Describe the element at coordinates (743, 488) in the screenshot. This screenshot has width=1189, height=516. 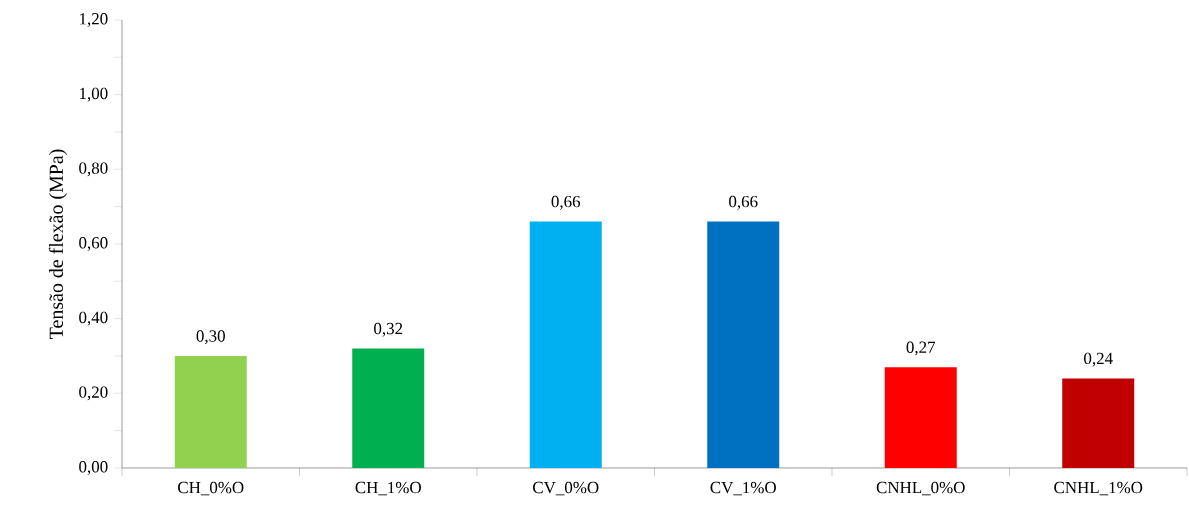
I see `x-tick-label: CV_1%O` at that location.